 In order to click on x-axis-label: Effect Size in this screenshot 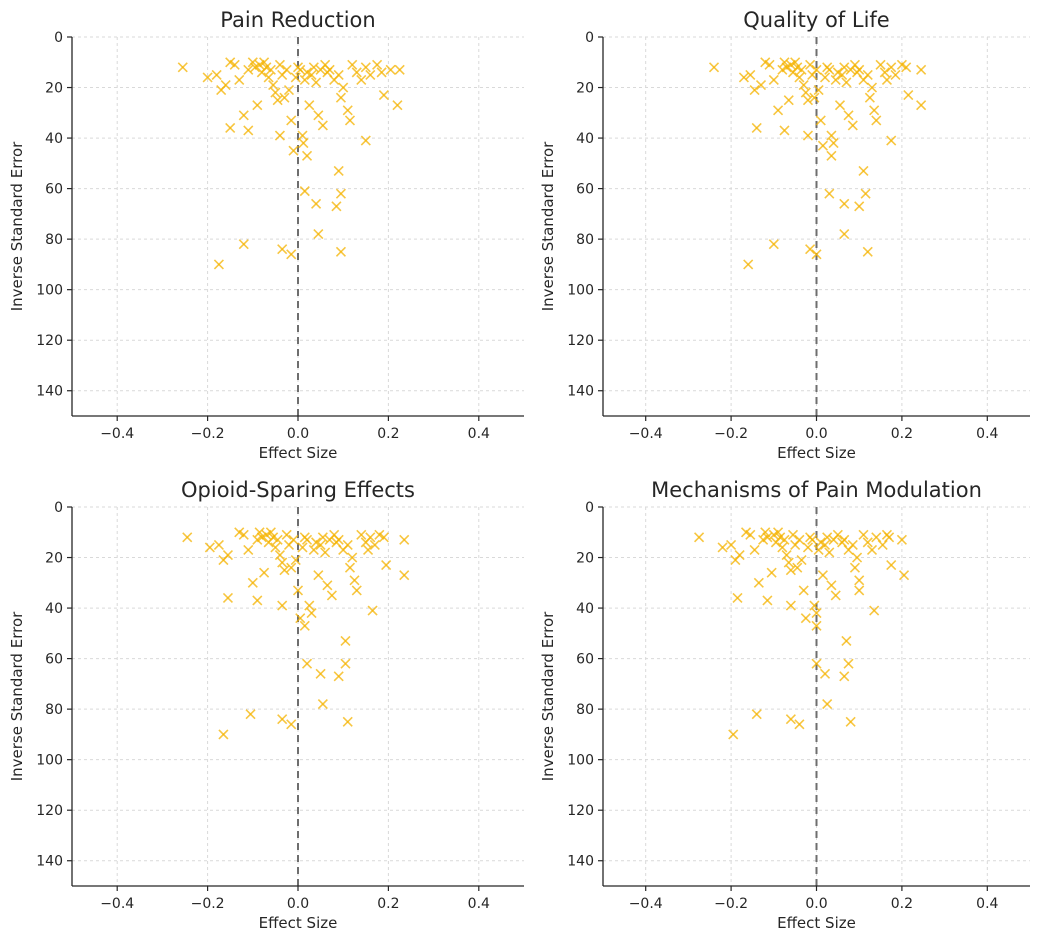, I will do `click(298, 922)`.